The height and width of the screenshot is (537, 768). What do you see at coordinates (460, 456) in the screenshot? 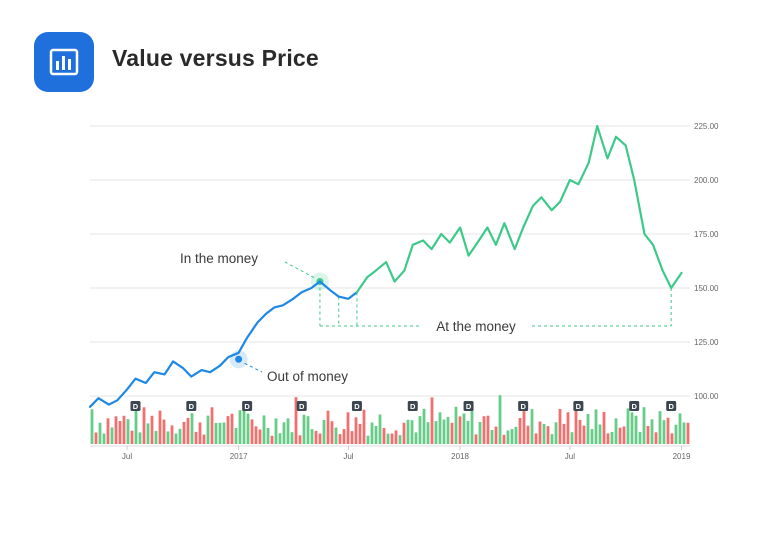
I see `x-tick-label: 2018` at bounding box center [460, 456].